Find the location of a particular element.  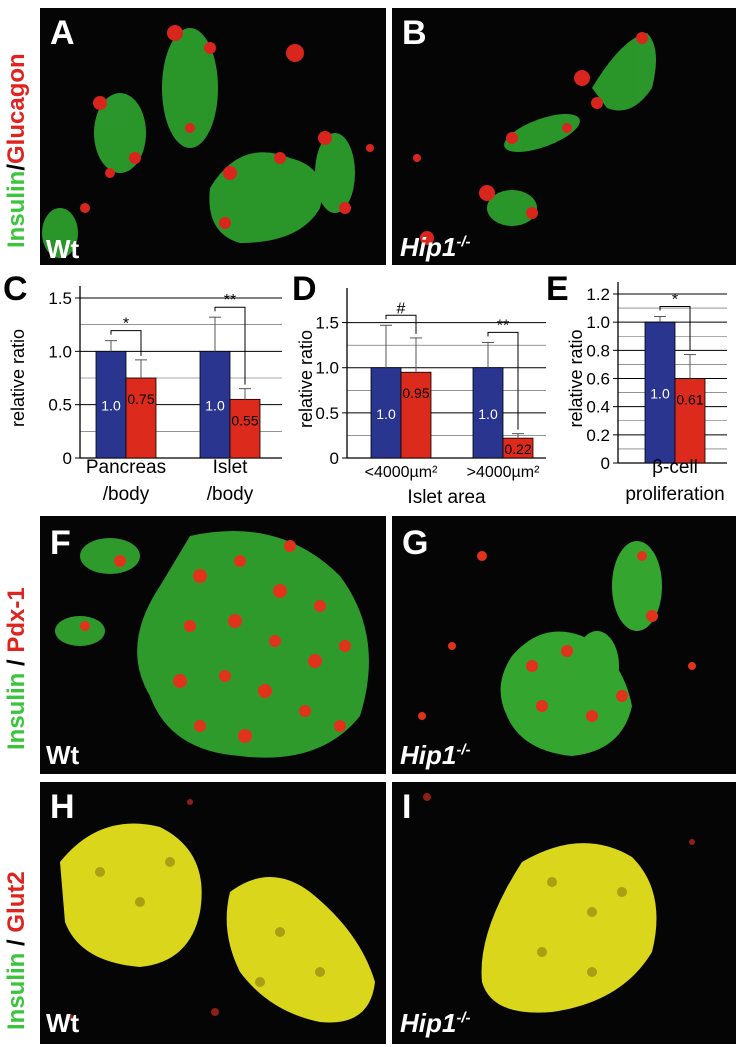

glut2-label: Glut2 is located at coordinates (16, 902).